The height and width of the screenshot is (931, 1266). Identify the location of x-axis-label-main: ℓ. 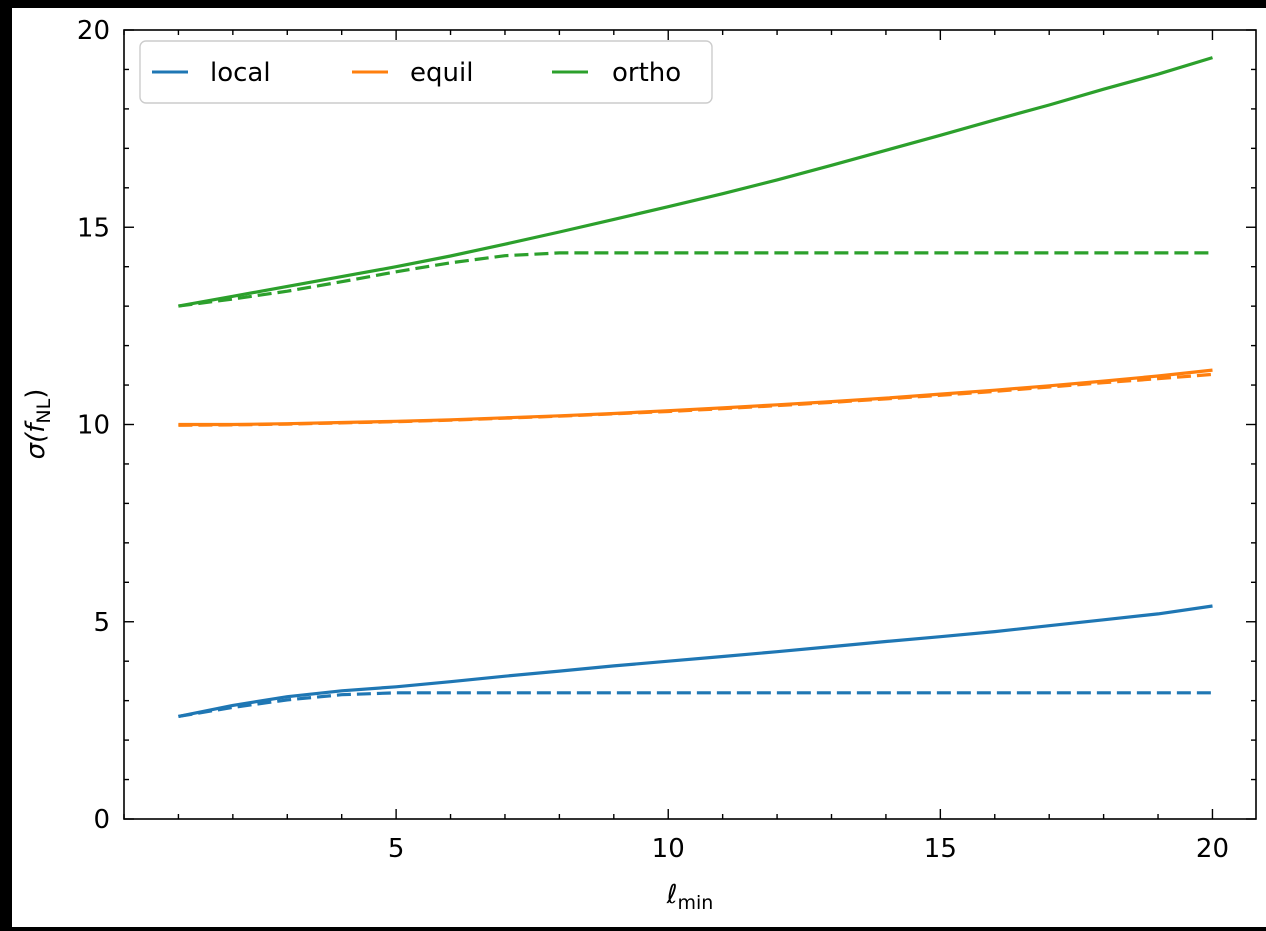
(672, 895).